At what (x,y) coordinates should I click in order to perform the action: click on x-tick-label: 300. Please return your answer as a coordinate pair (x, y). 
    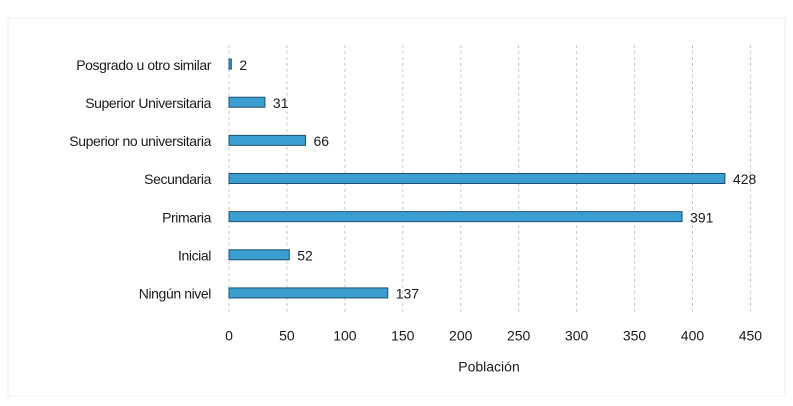
    Looking at the image, I should click on (577, 336).